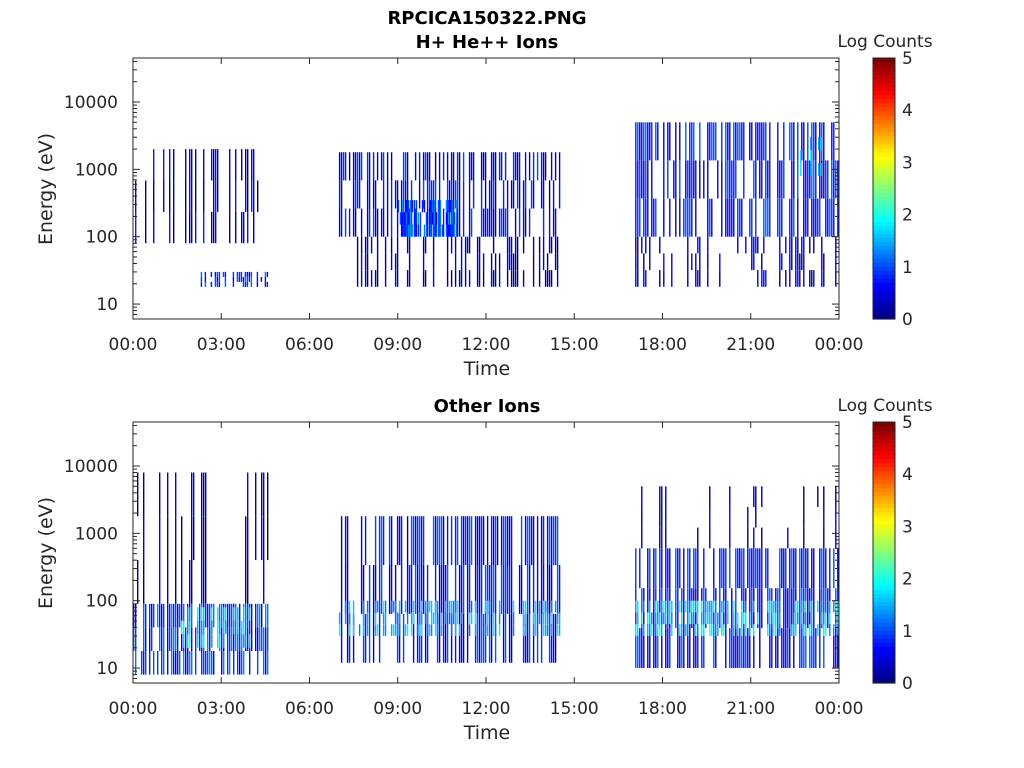  I want to click on y-tick-label: 1000, so click(96, 534).